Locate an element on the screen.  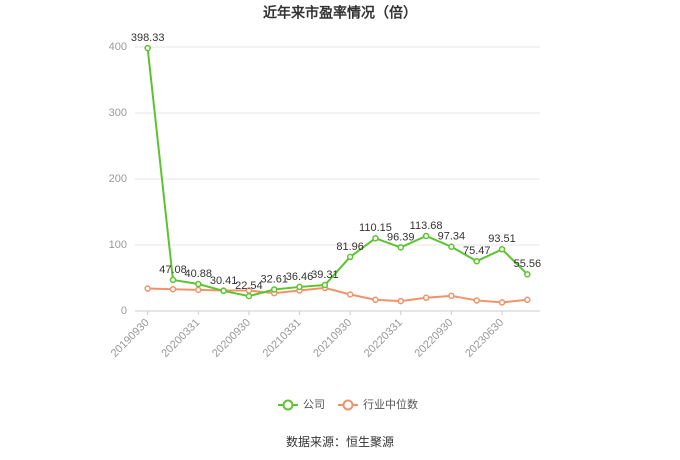
data-label: 22.54 is located at coordinates (249, 286).